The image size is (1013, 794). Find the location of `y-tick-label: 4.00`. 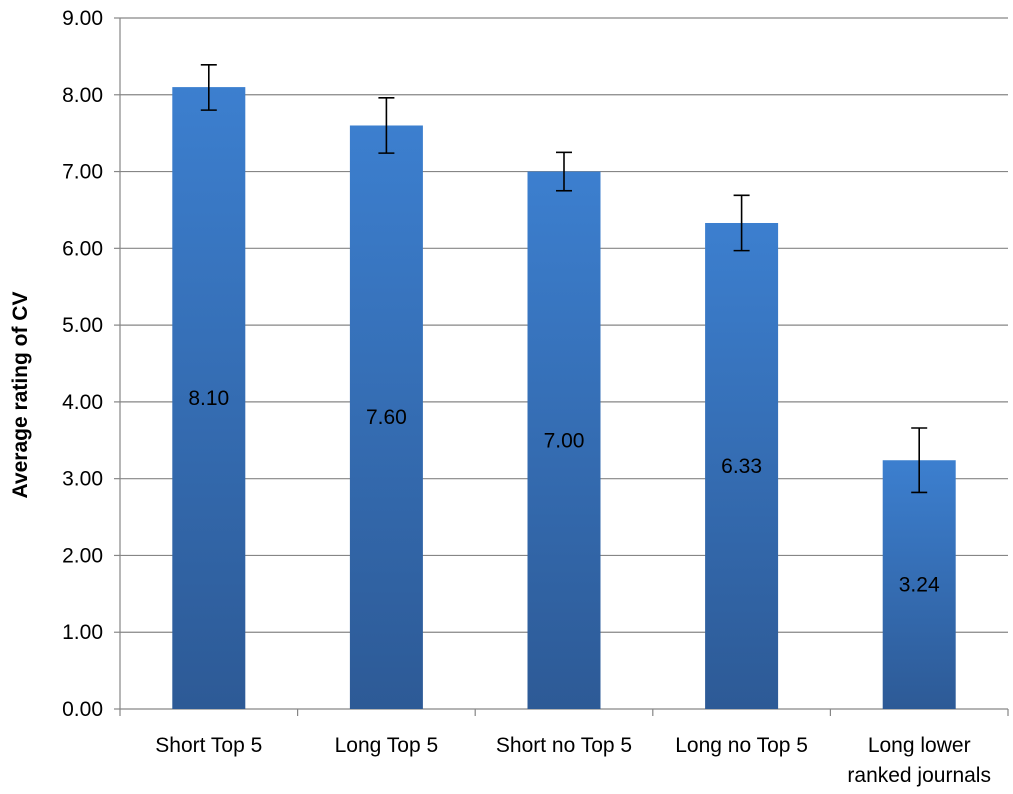

y-tick-label: 4.00 is located at coordinates (82, 402).